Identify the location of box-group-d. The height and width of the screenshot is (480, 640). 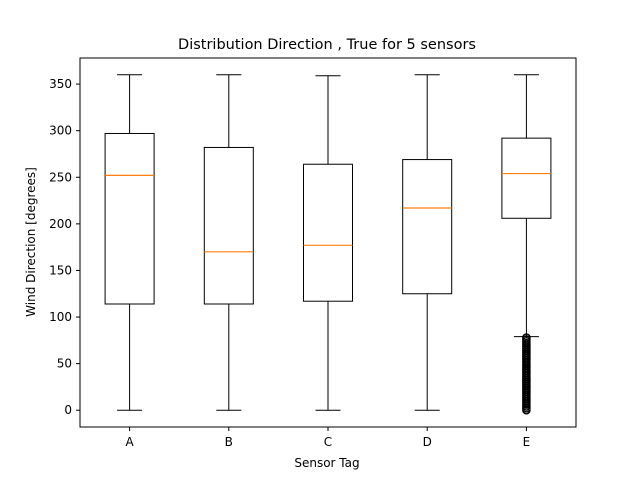
(427, 242).